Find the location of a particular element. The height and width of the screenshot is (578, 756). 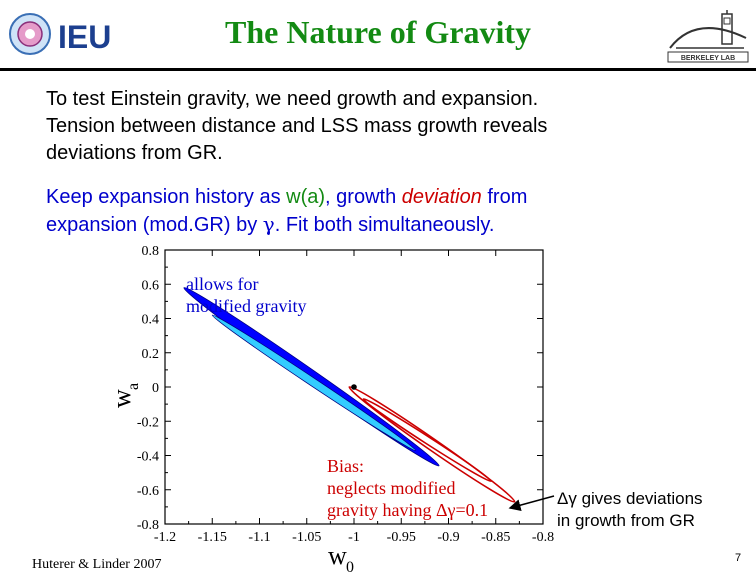

p2-l1-a: Keep expansion history as is located at coordinates (166, 197).